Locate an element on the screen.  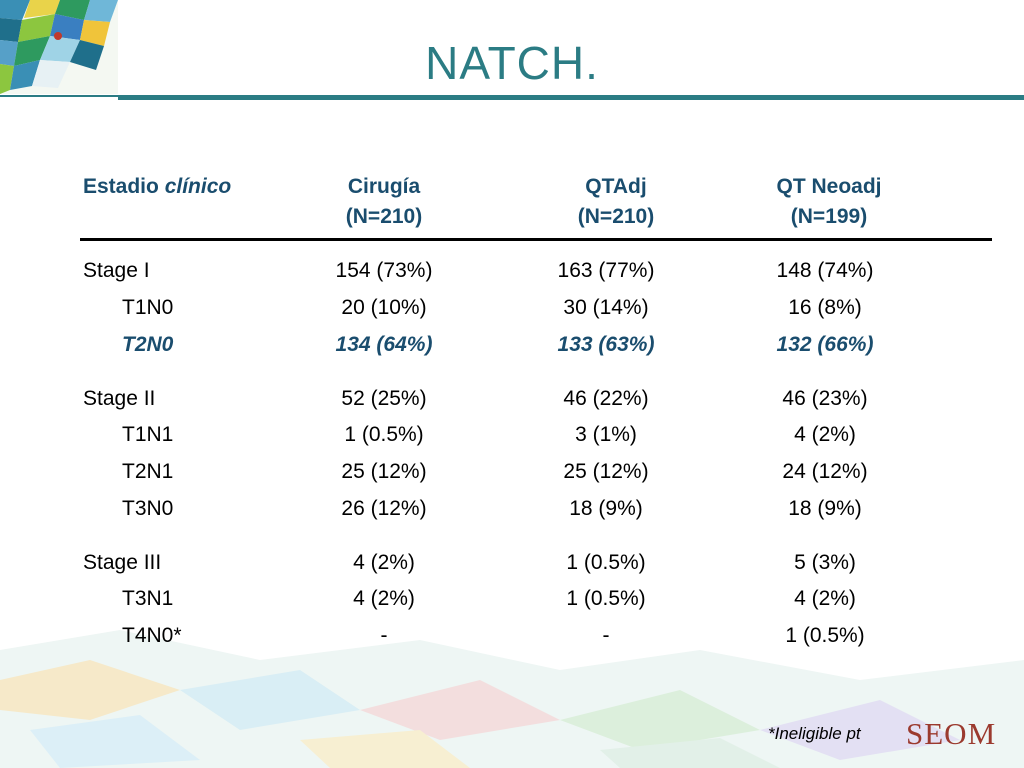
header-qtadj: QTAdj is located at coordinates (616, 186).